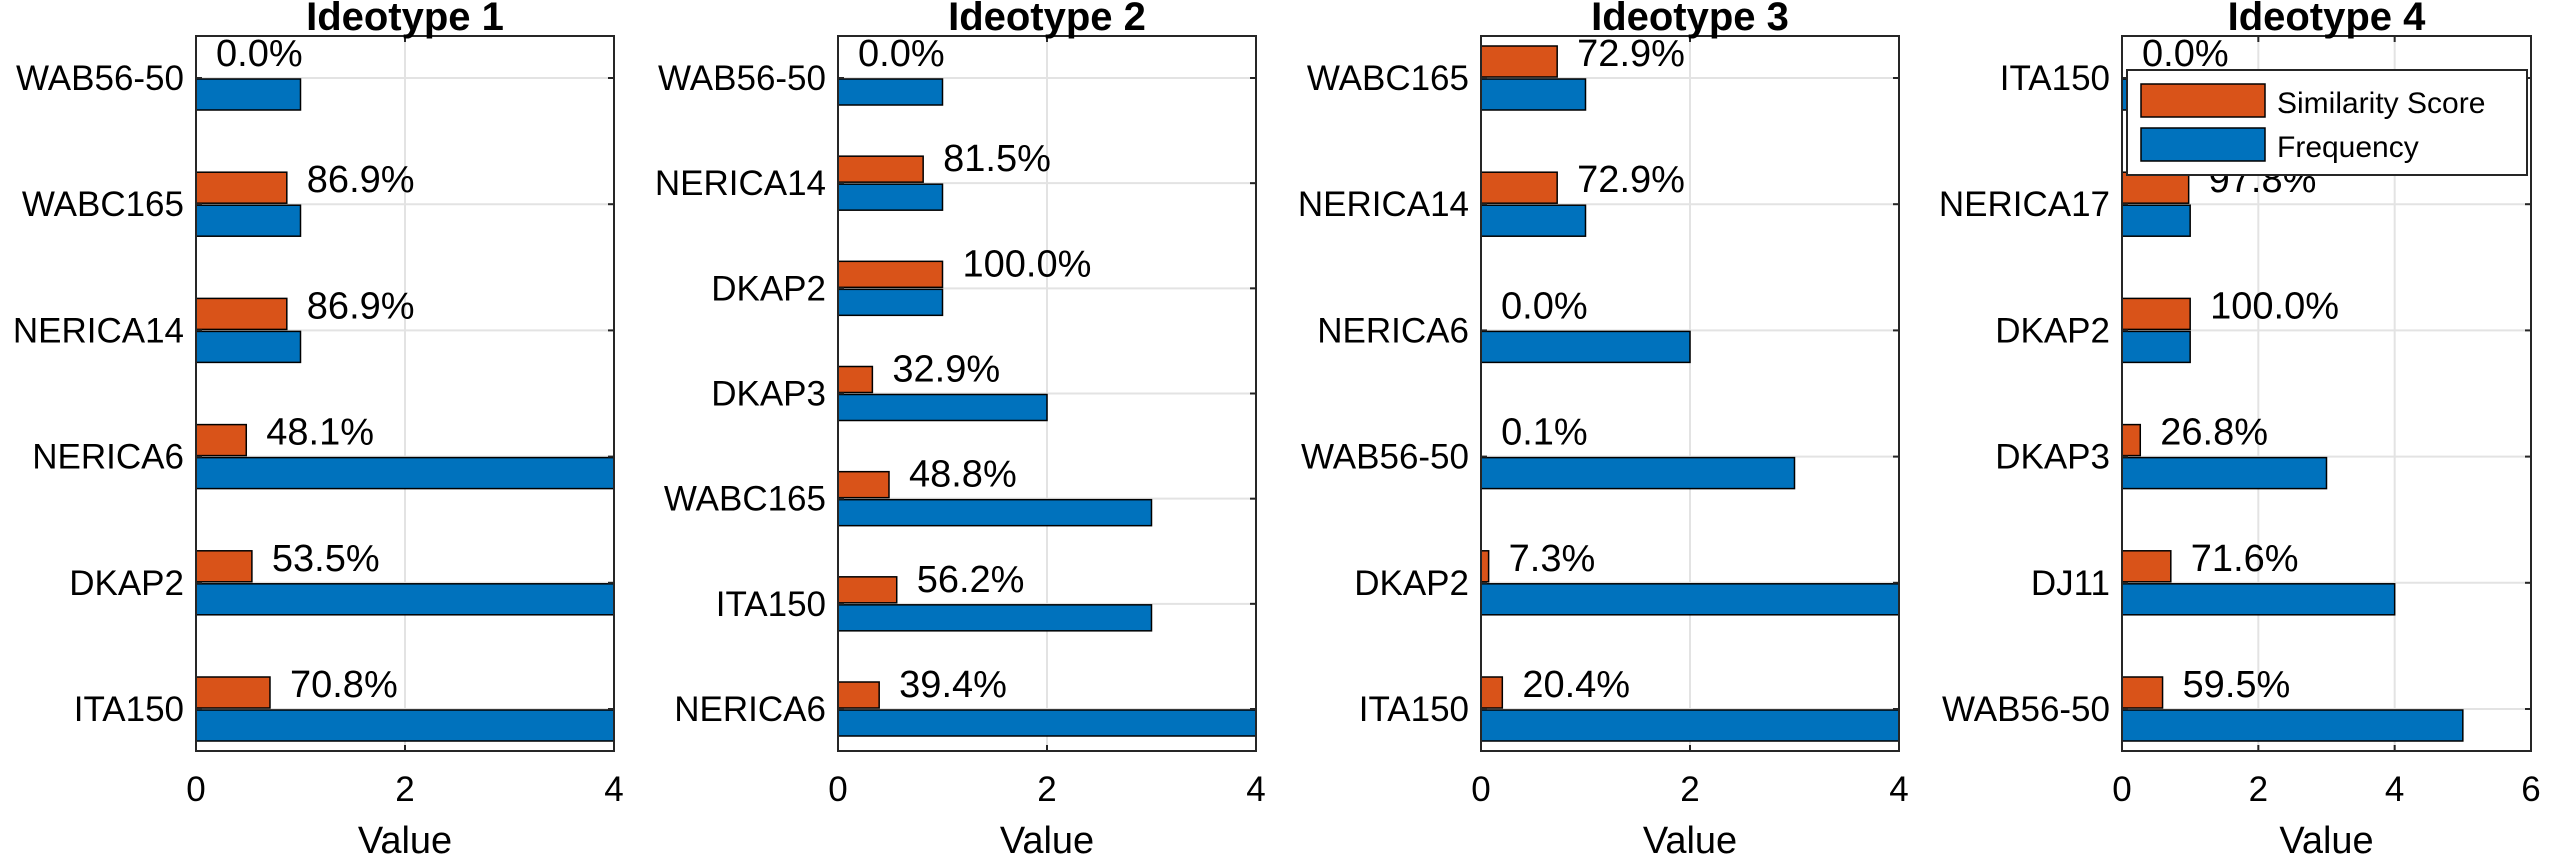 This screenshot has width=2555, height=861. Describe the element at coordinates (2326, 393) in the screenshot. I see `axes-box` at that location.